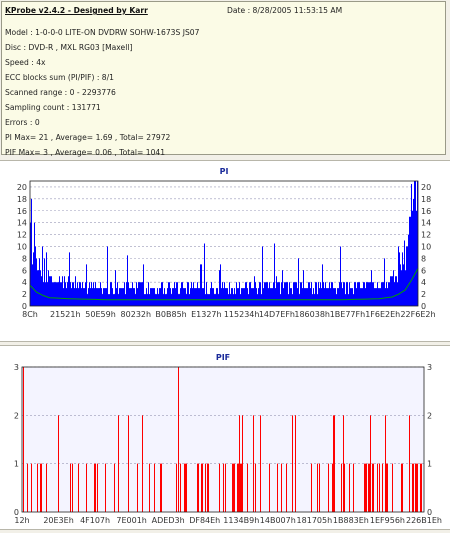 The width and height of the screenshot is (450, 533). Describe the element at coordinates (25, 62) in the screenshot. I see `info-speed: Speed : 4x` at that location.